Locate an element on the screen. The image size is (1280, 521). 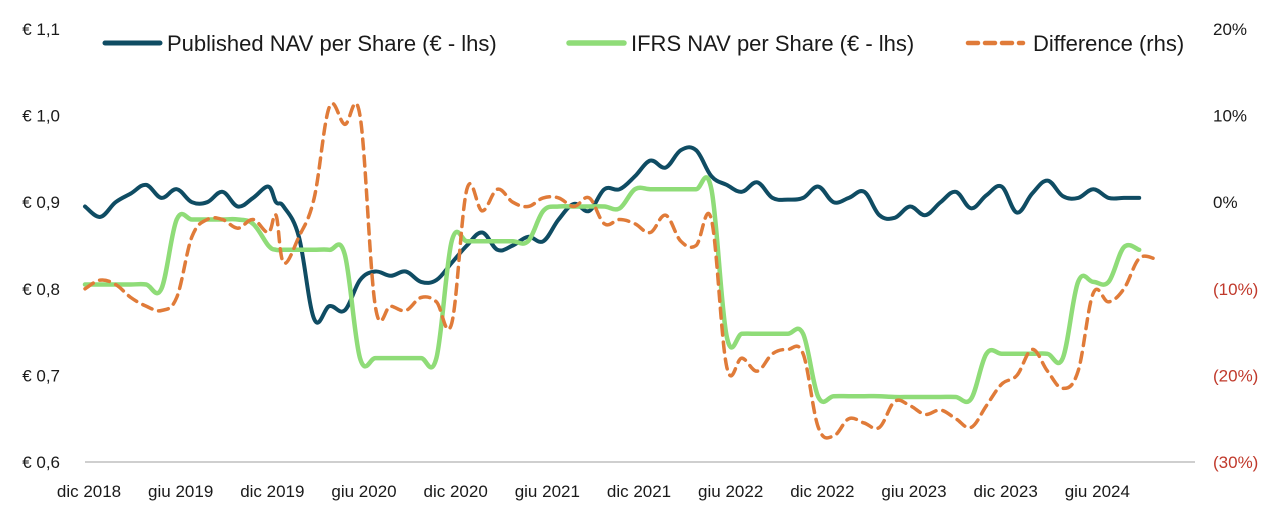
legend-label-ifrs: IFRS NAV per Share (€ - lhs) is located at coordinates (772, 43).